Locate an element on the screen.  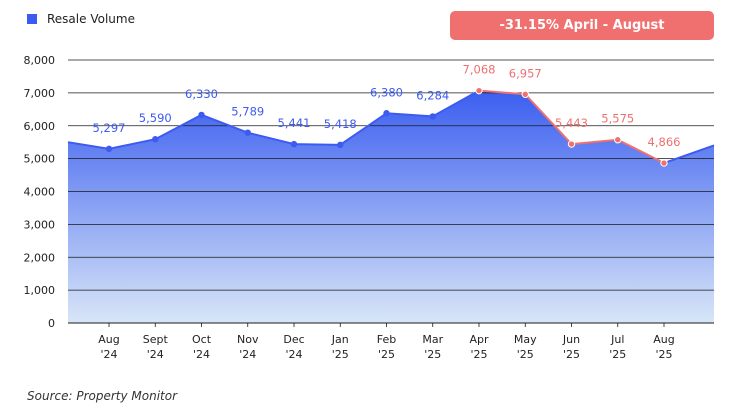
x-tick-label: Jun is located at coordinates (571, 339).